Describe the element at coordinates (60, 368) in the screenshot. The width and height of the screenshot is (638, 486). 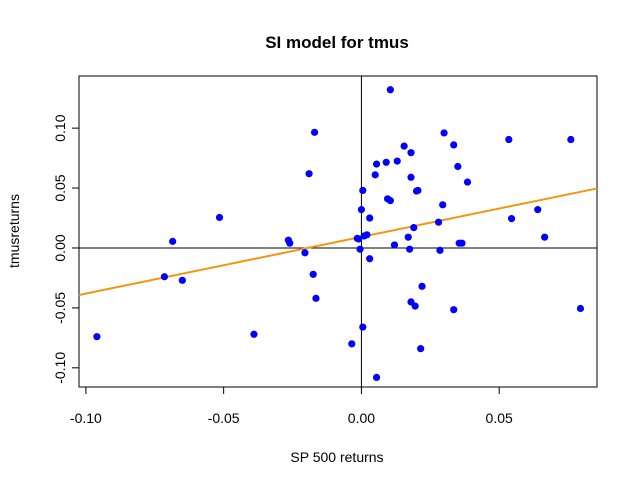
I see `y-tick-label: -0.10` at that location.